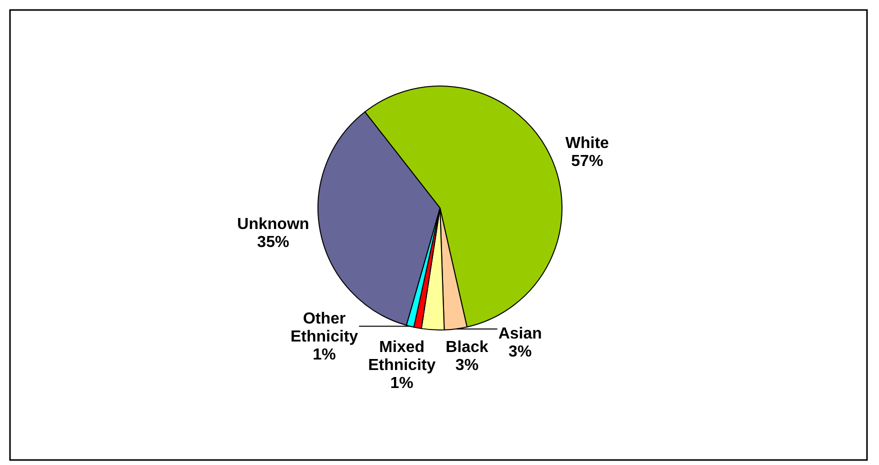  What do you see at coordinates (587, 161) in the screenshot?
I see `data-label: 57%` at bounding box center [587, 161].